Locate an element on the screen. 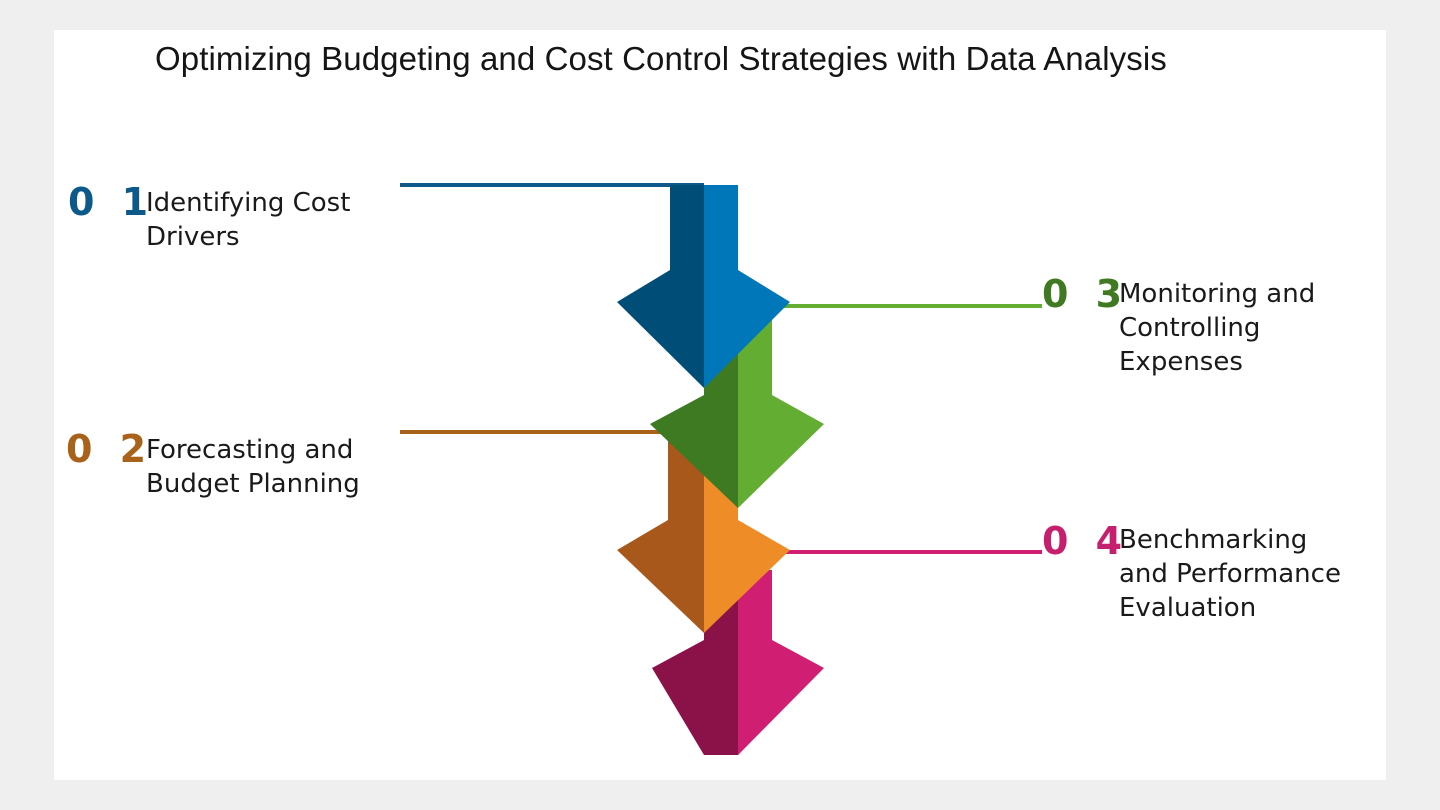 The width and height of the screenshot is (1440, 810). step-label-01-line2: Drivers is located at coordinates (193, 237).